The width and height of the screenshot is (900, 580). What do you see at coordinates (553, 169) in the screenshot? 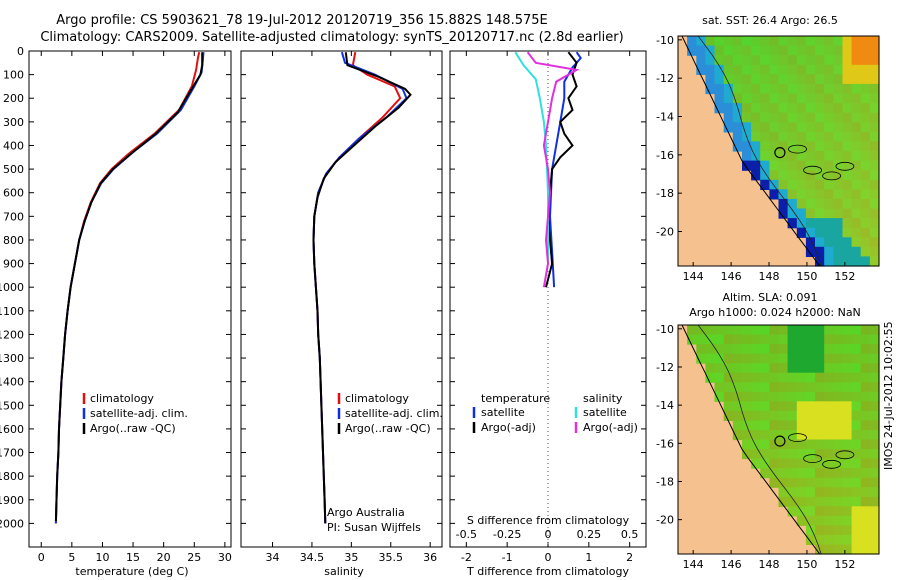
I see `series-line-s-argo-adj-` at bounding box center [553, 169].